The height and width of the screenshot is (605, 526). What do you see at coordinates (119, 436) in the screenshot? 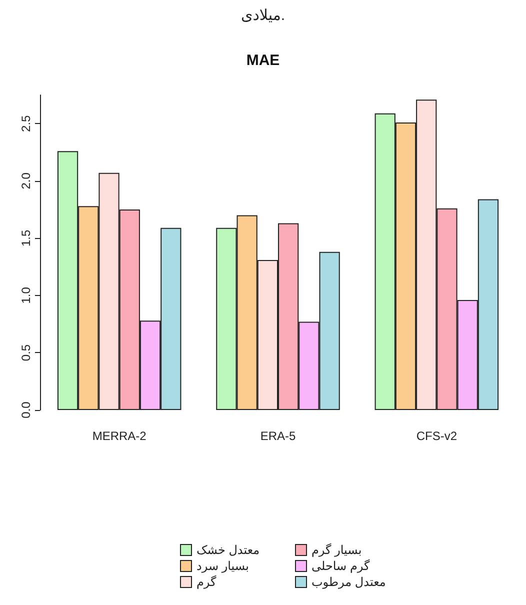
I see `x-tick-label: MERRA-2` at bounding box center [119, 436].